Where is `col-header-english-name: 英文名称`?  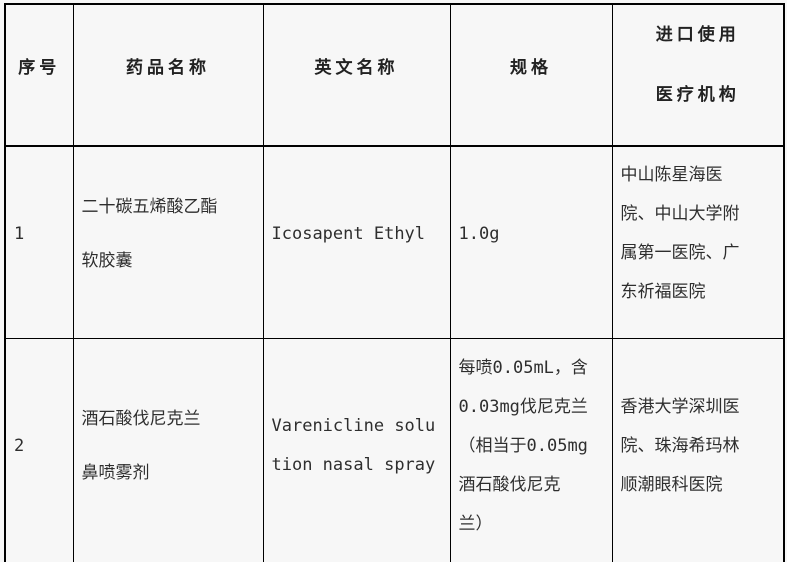 col-header-english-name: 英文名称 is located at coordinates (356, 75).